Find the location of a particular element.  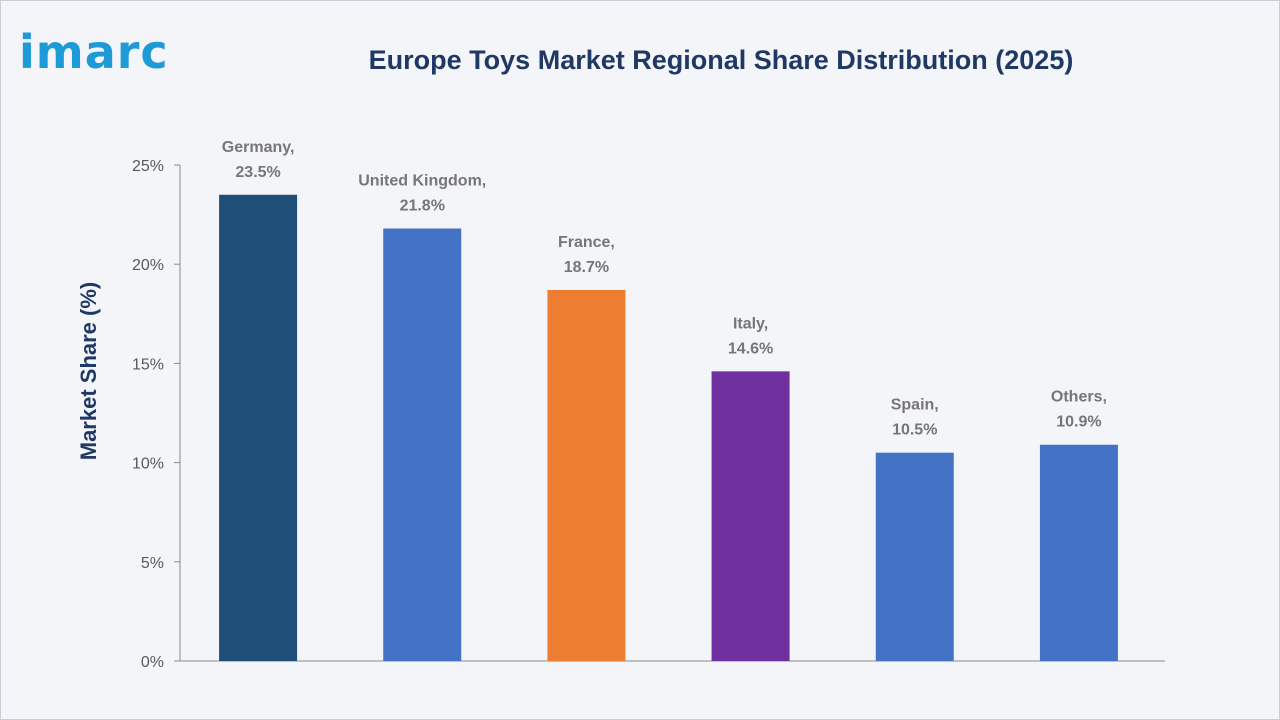

data-label-category: France, is located at coordinates (586, 242).